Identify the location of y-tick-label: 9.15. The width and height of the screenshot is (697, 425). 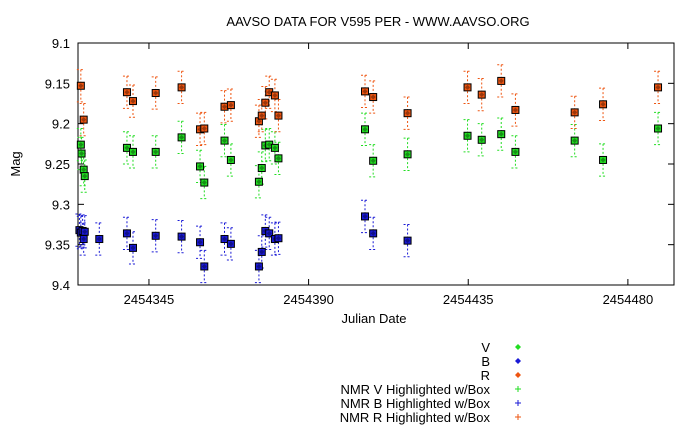
(57, 83).